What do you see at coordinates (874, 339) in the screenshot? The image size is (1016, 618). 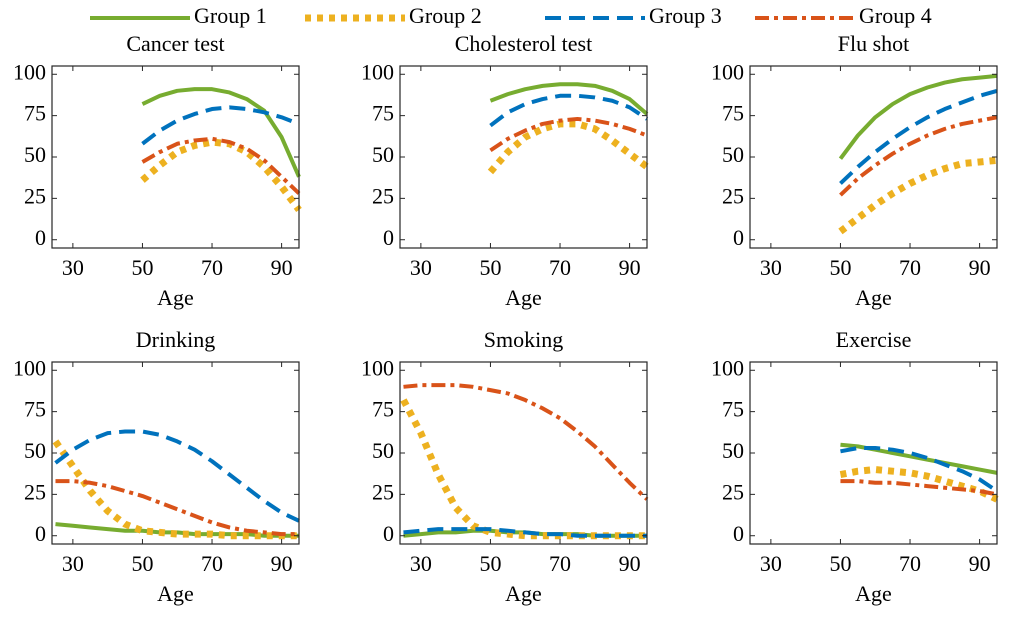 I see `chart-title: Exercise` at bounding box center [874, 339].